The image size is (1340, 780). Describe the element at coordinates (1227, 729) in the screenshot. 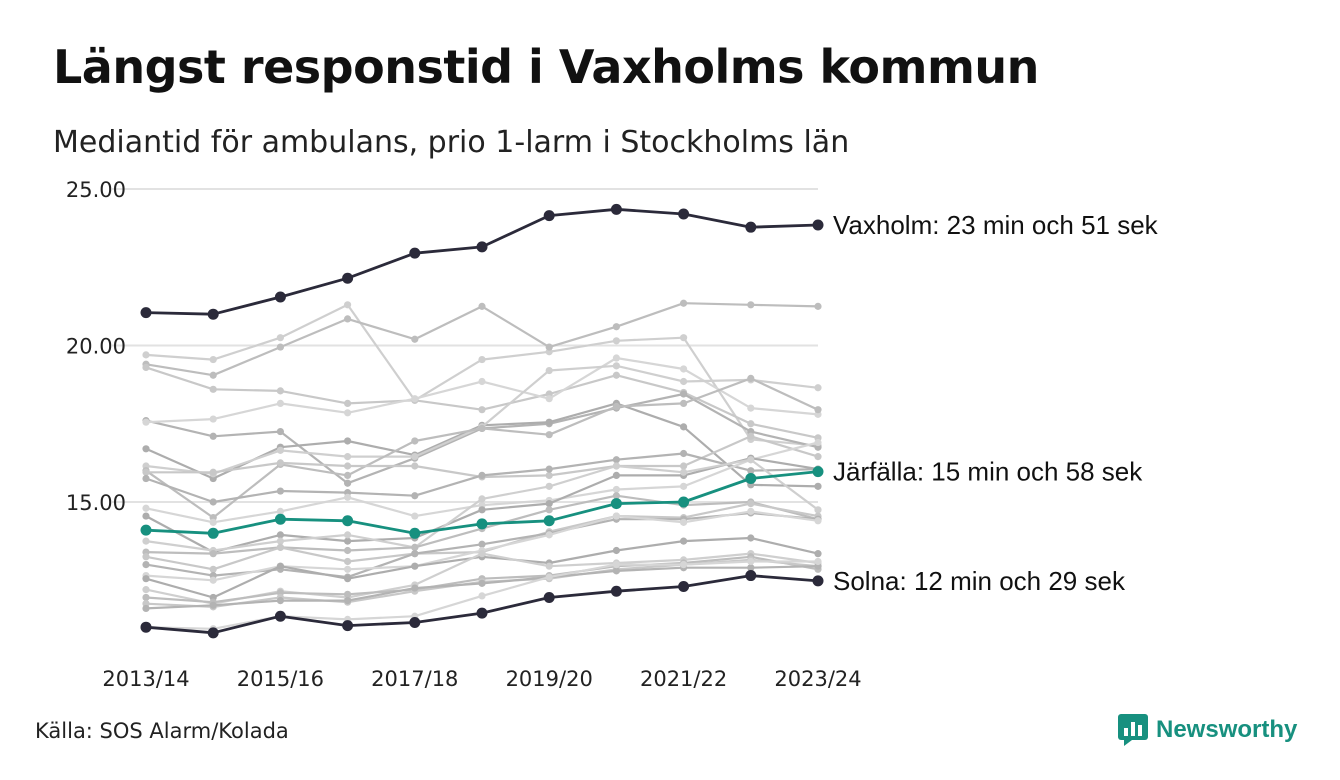

I see `brand-name: Newsworthy` at that location.